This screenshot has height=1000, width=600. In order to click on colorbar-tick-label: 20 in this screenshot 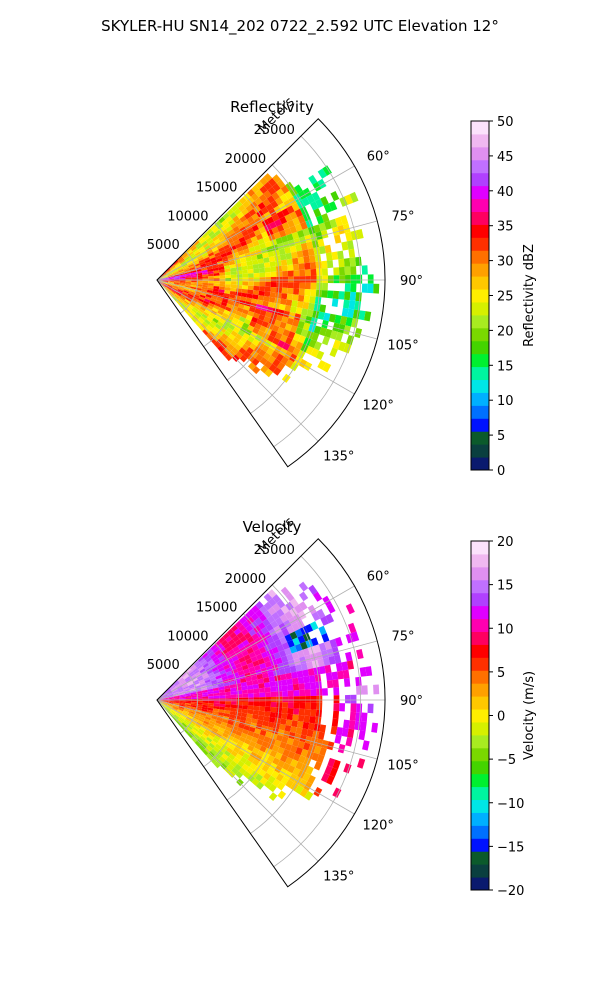, I will do `click(505, 542)`.